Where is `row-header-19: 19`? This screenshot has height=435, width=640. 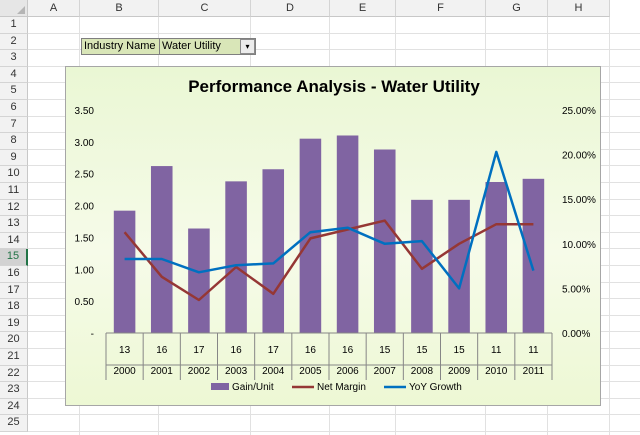
row-header-19: 19 is located at coordinates (14, 324).